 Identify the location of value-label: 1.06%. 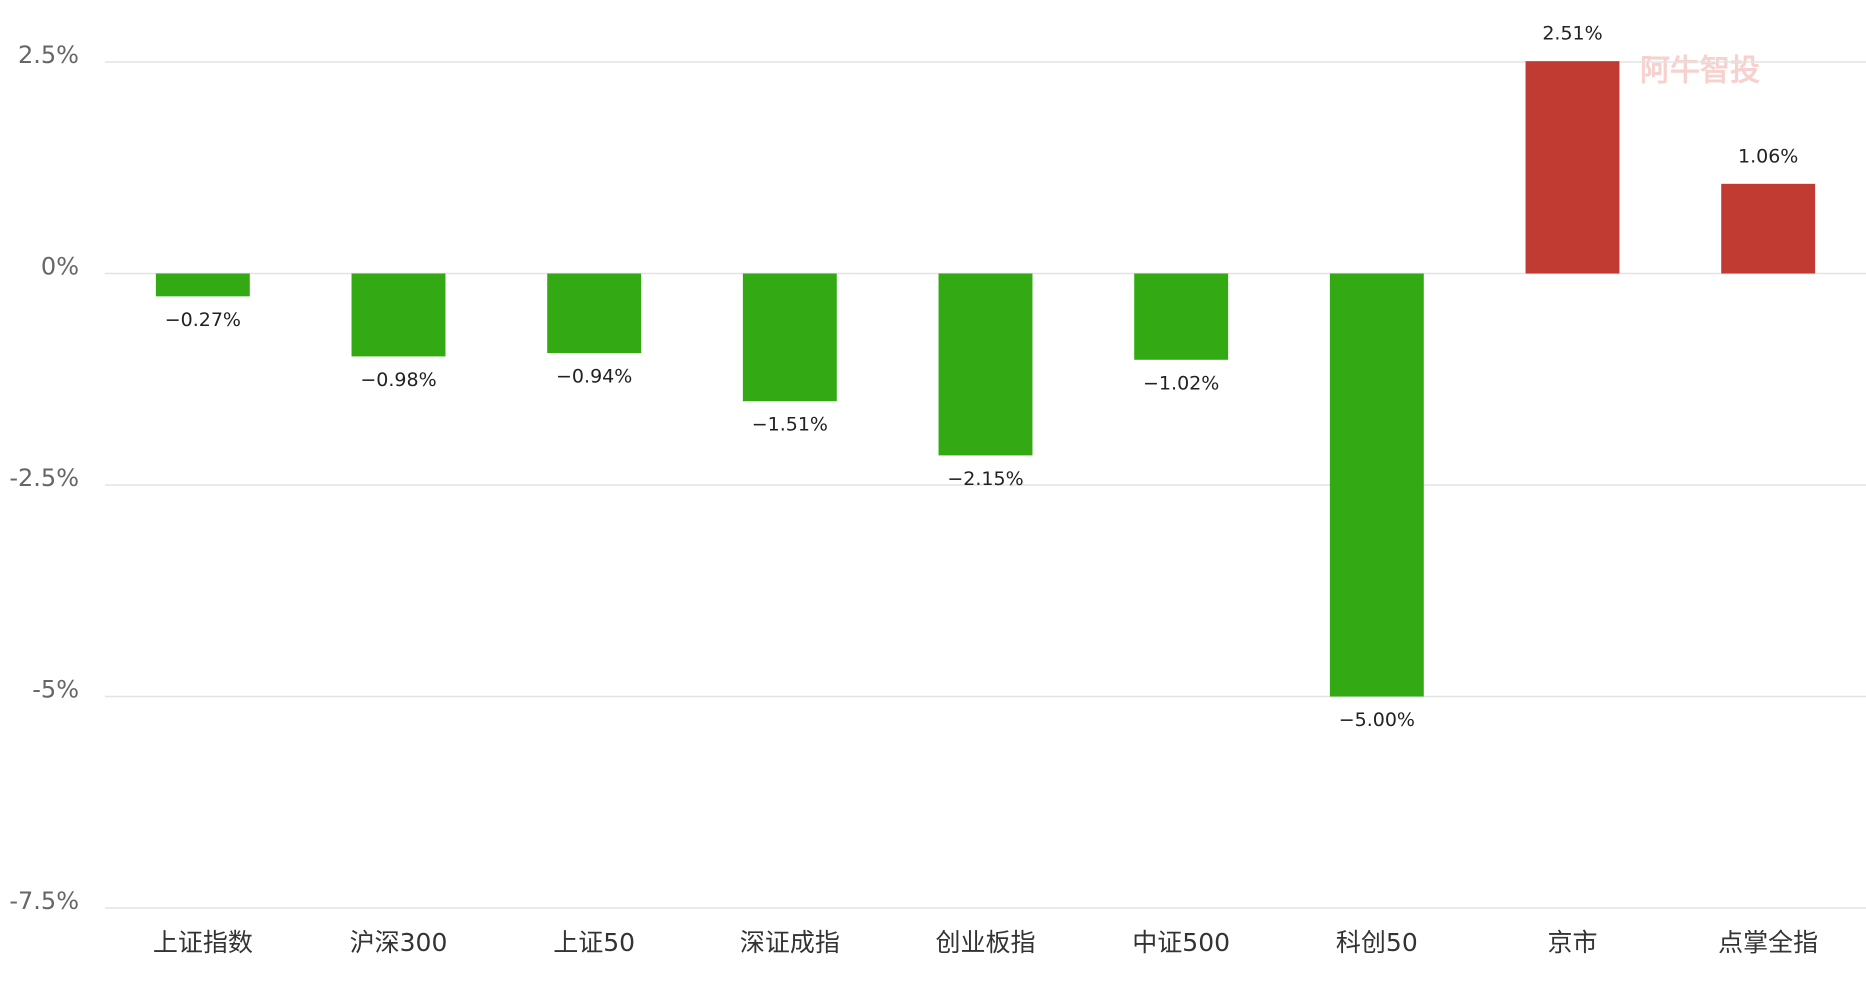
(1768, 156).